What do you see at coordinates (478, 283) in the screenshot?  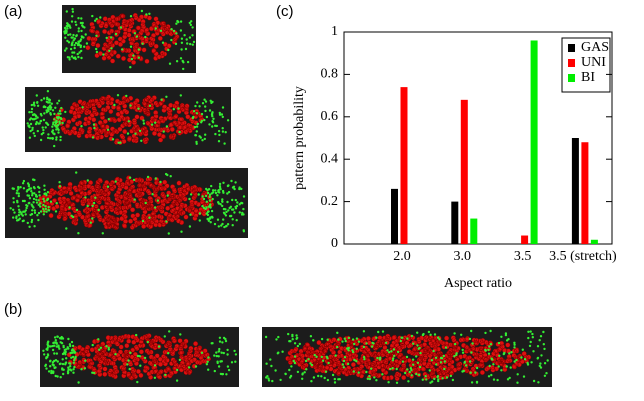 I see `x-axis-label: Aspect ratio` at bounding box center [478, 283].